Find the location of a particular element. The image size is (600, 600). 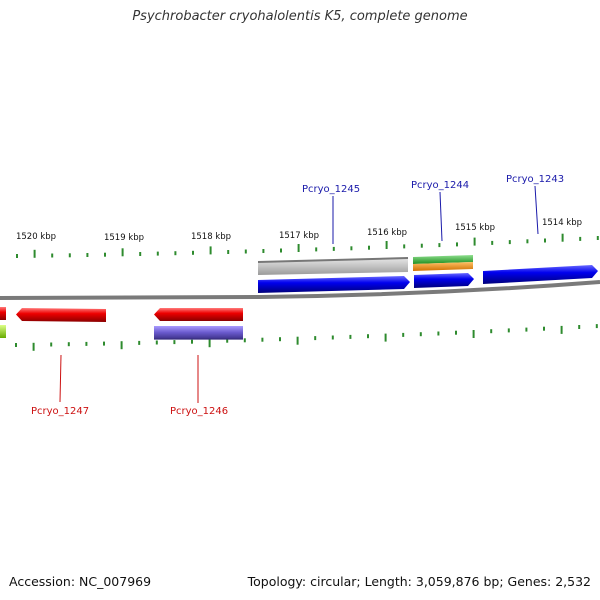

gene-feature-green is located at coordinates (443, 259).